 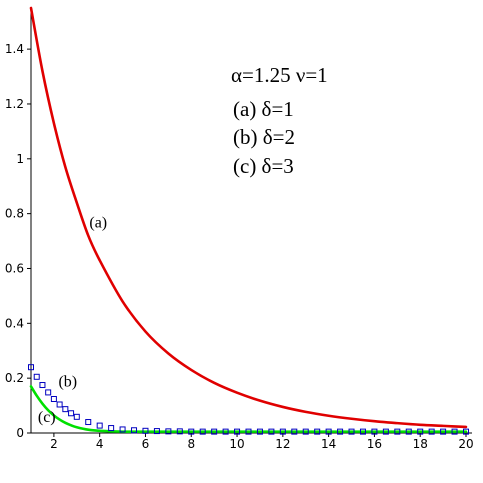 I want to click on x-tick-label: 12, so click(x=282, y=444).